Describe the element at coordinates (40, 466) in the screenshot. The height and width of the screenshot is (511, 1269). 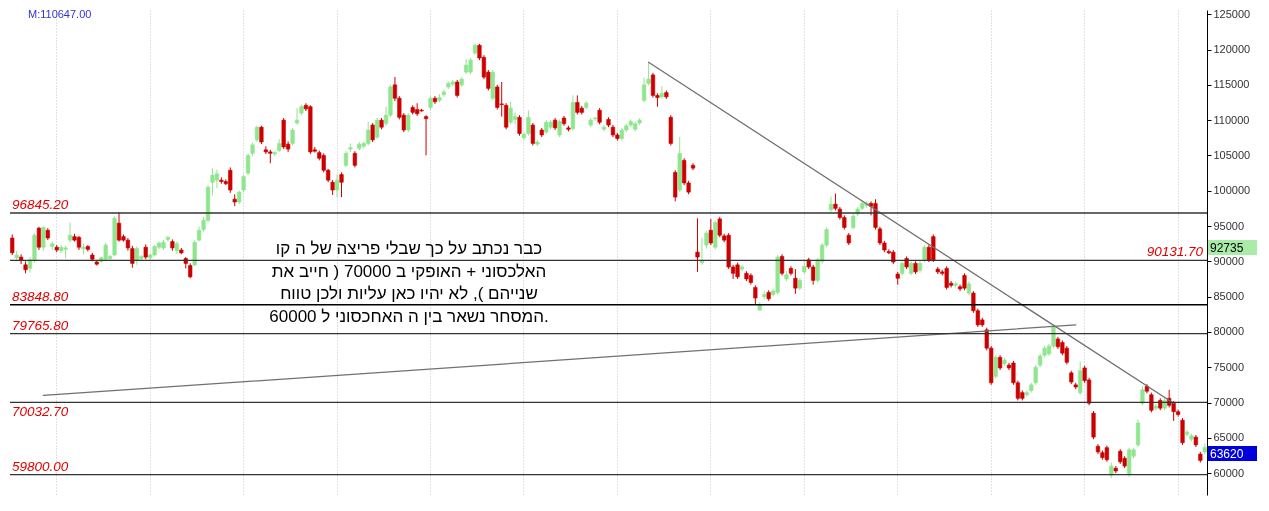
I see `ref-line-label: 59800.00` at that location.